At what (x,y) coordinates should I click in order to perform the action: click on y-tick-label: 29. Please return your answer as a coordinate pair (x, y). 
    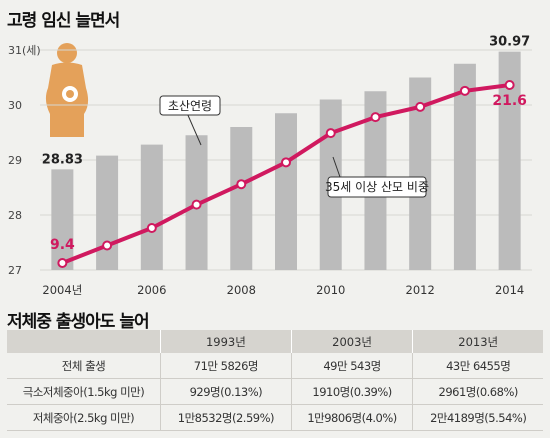
    Looking at the image, I should click on (15, 160).